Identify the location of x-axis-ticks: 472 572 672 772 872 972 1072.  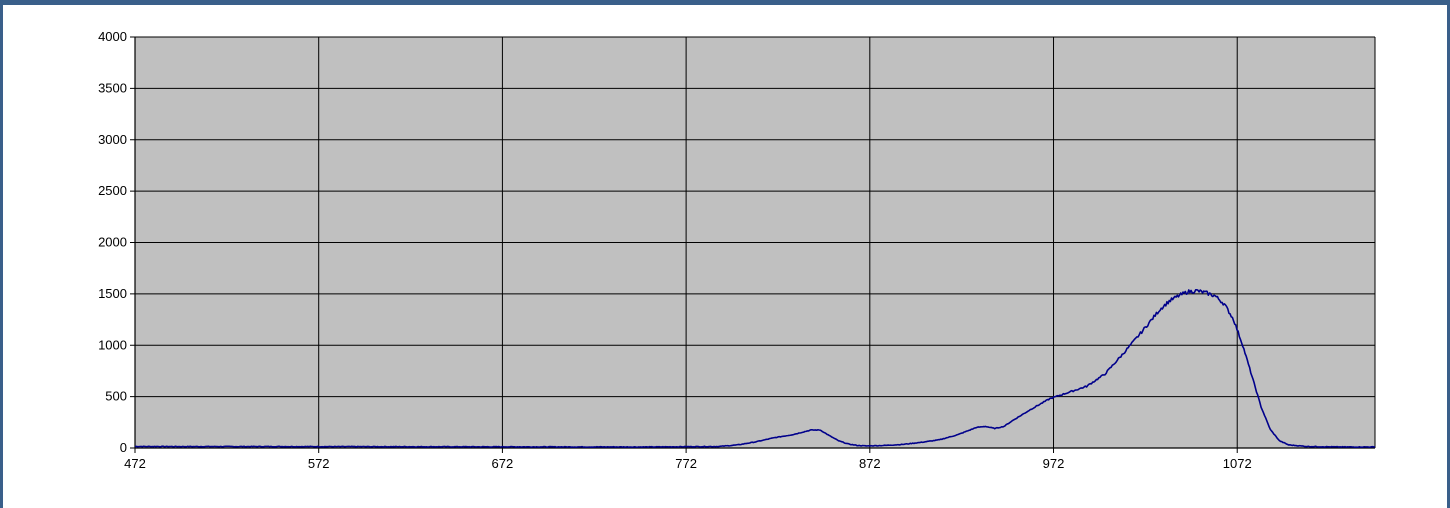
(688, 459).